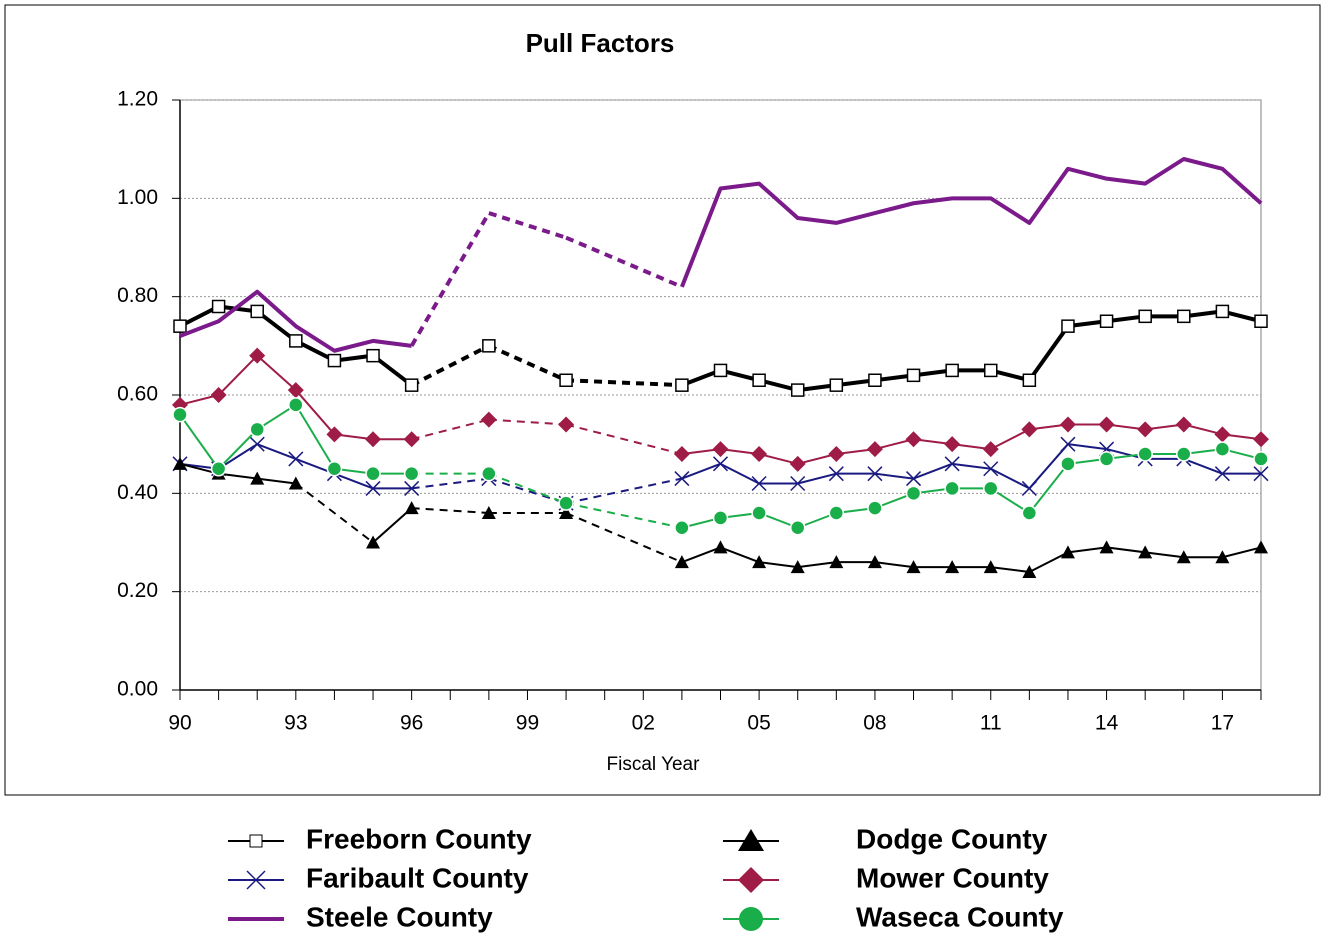 This screenshot has height=941, width=1344. What do you see at coordinates (295, 723) in the screenshot?
I see `x-tick-label: 93` at bounding box center [295, 723].